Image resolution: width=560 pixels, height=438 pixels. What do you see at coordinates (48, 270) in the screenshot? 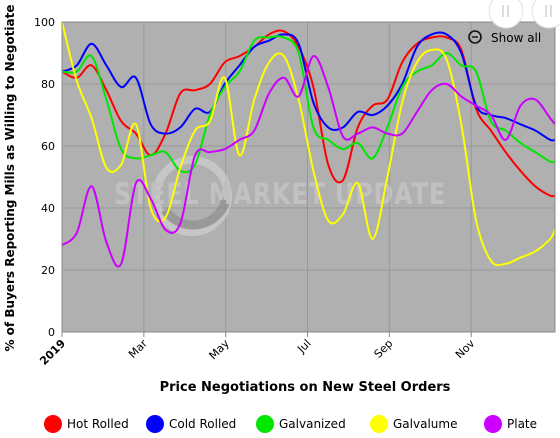
I see `y-tick-label: 20` at bounding box center [48, 270].